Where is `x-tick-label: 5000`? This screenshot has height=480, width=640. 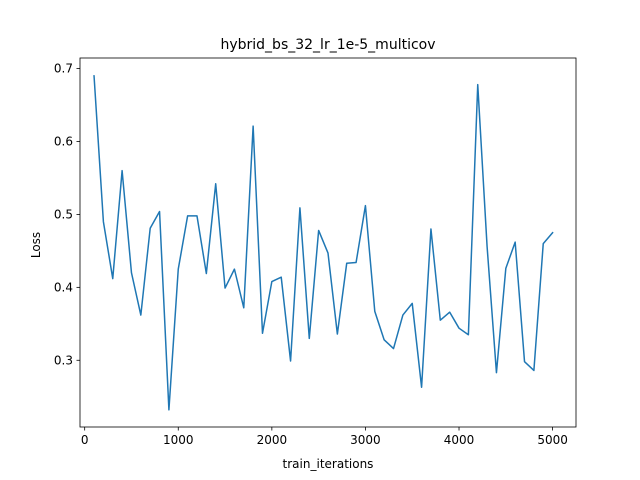 x-tick-label: 5000 is located at coordinates (552, 440).